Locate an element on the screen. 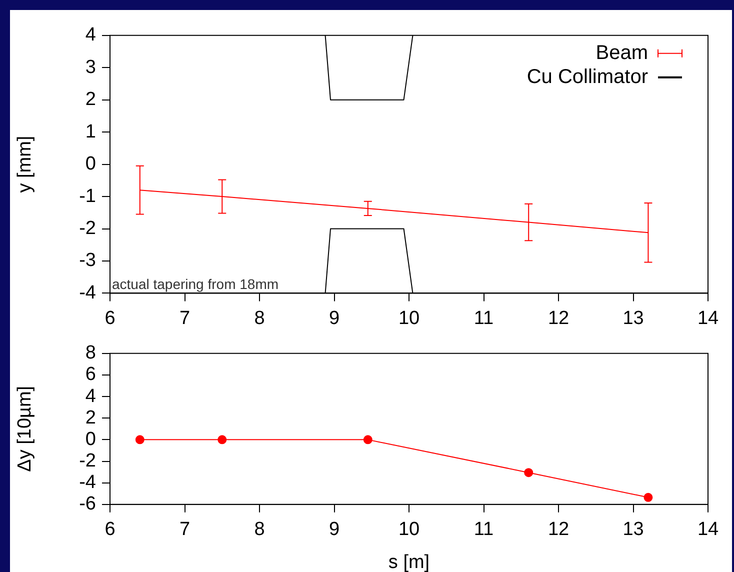 The image size is (734, 572). legend-label: Beam is located at coordinates (622, 53).